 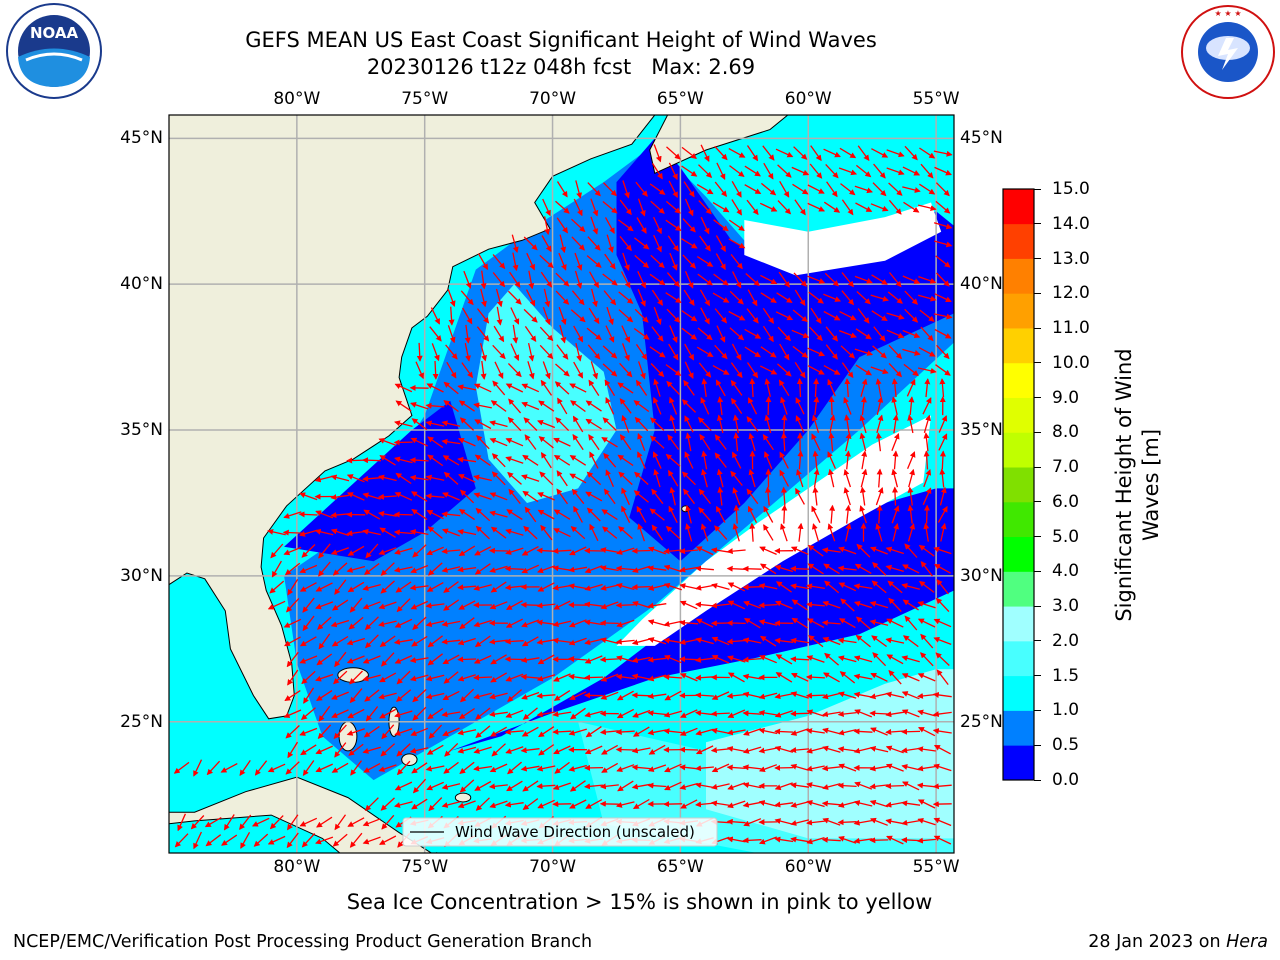 I want to click on colorbar-tick-label: 4.0, so click(x=1066, y=571).